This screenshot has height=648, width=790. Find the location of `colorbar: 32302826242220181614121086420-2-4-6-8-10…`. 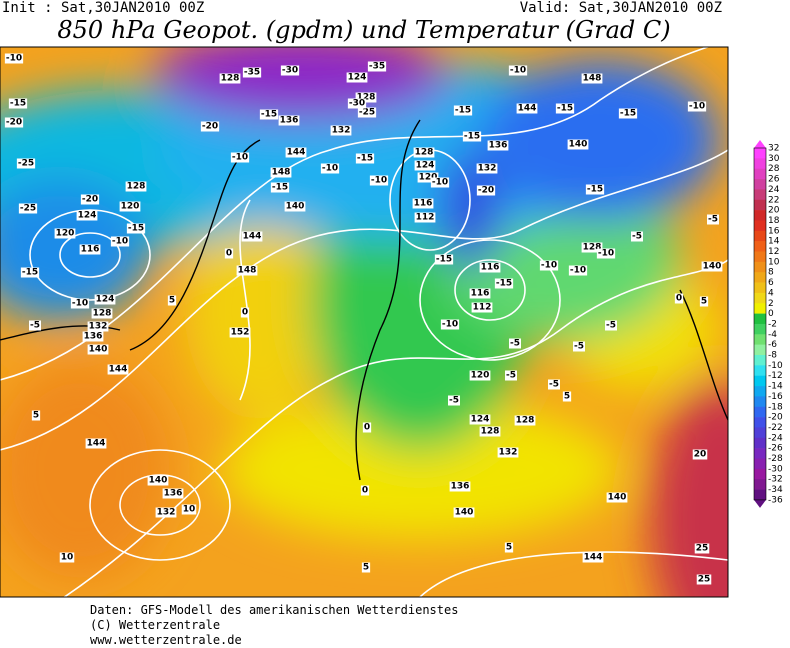

colorbar: 32302826242220181614121086420-2-4-6-8-10… is located at coordinates (768, 324).